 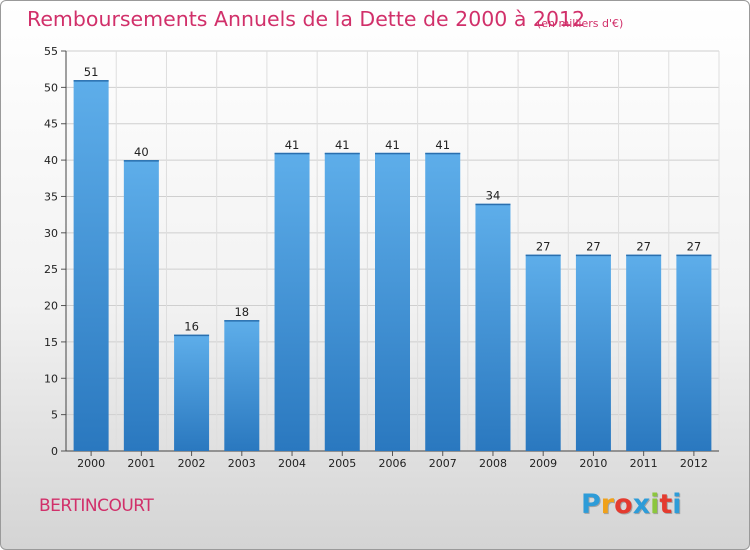 What do you see at coordinates (493, 463) in the screenshot?
I see `x-tick-label: 2008` at bounding box center [493, 463].